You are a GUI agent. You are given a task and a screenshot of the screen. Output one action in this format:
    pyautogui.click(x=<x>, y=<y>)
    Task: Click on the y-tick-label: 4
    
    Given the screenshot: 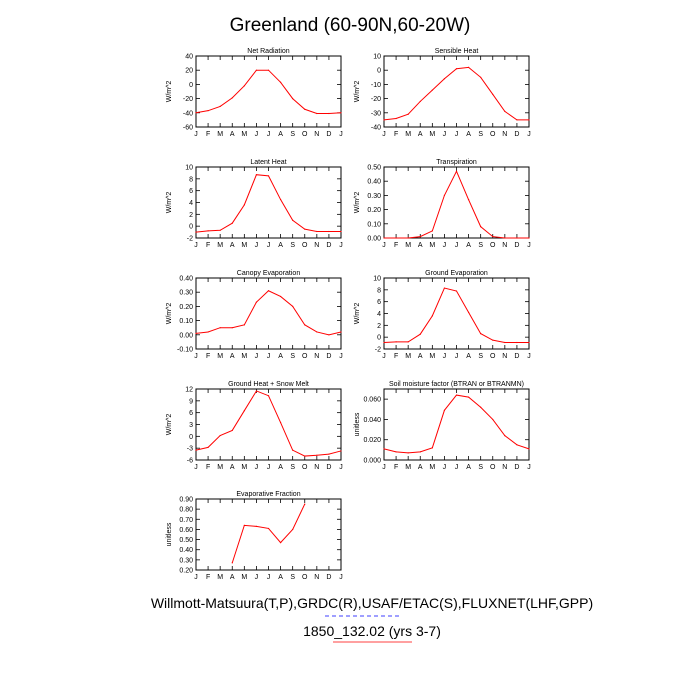 What is the action you would take?
    pyautogui.click(x=191, y=203)
    